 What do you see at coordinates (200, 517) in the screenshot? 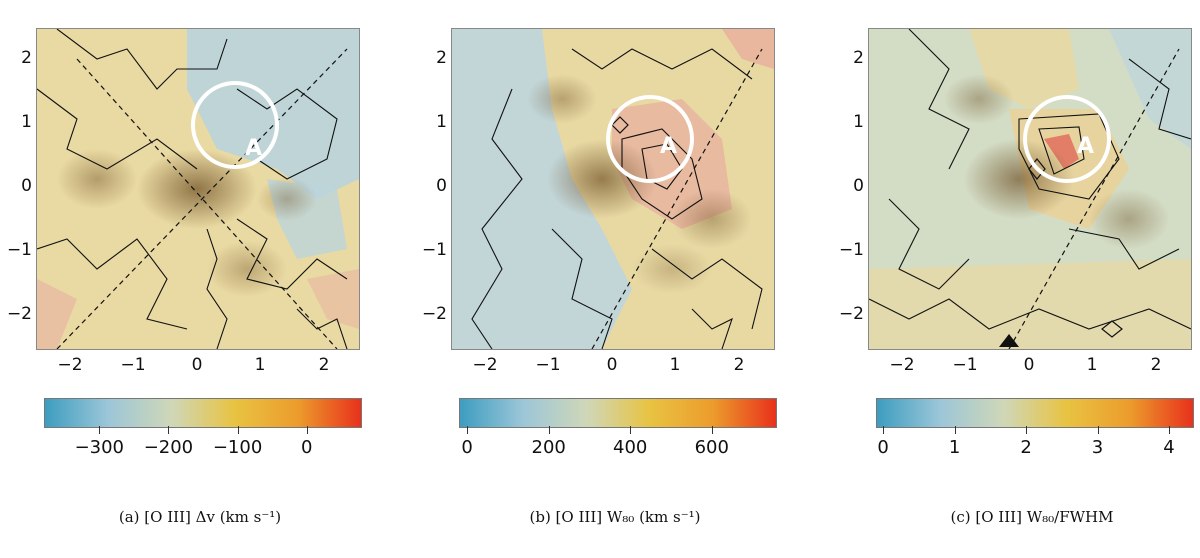
I see `panel-caption: (a) [O III] Δv (km s⁻¹)` at bounding box center [200, 517].